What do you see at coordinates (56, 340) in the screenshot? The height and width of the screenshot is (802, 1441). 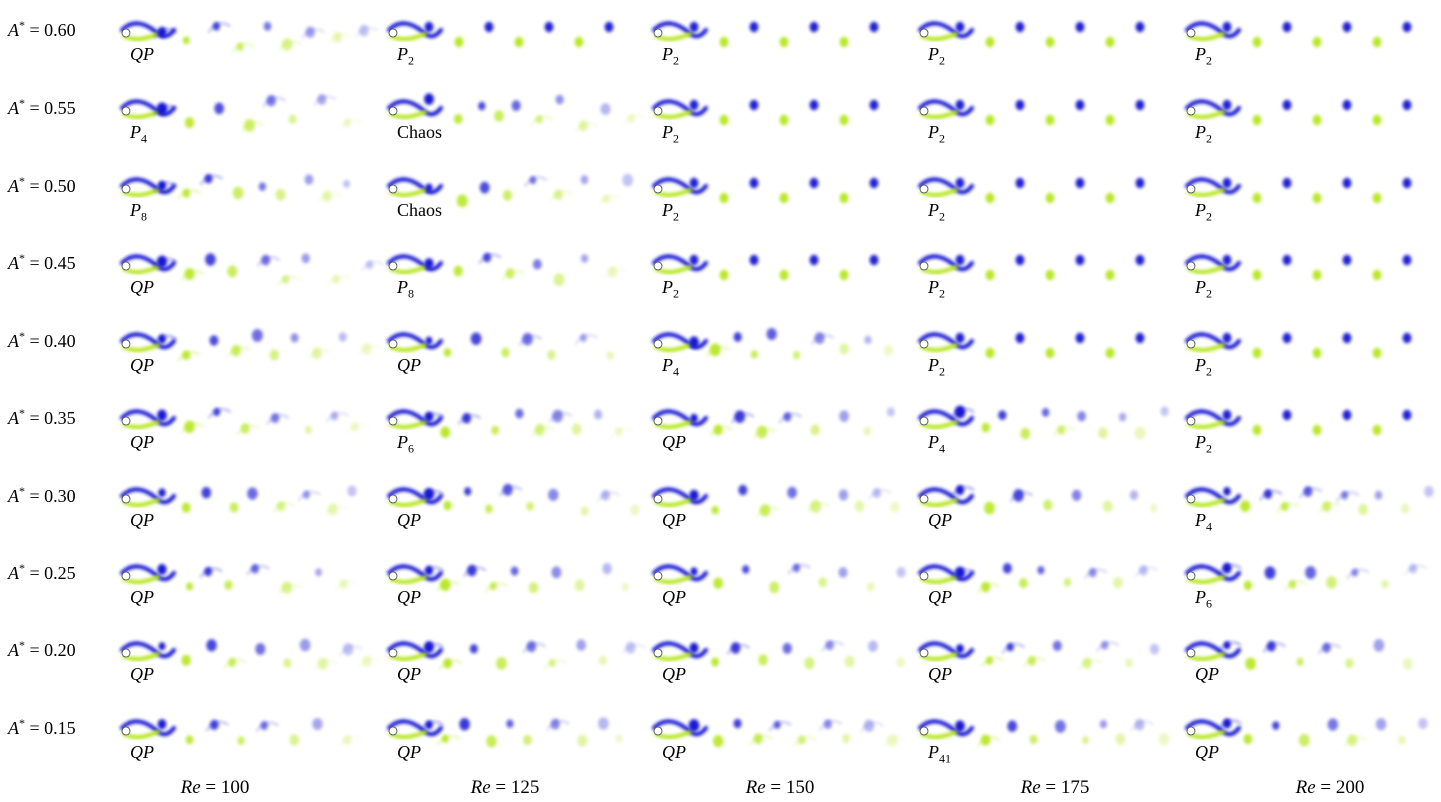 I see `row-label: A* = 0.40` at bounding box center [56, 340].